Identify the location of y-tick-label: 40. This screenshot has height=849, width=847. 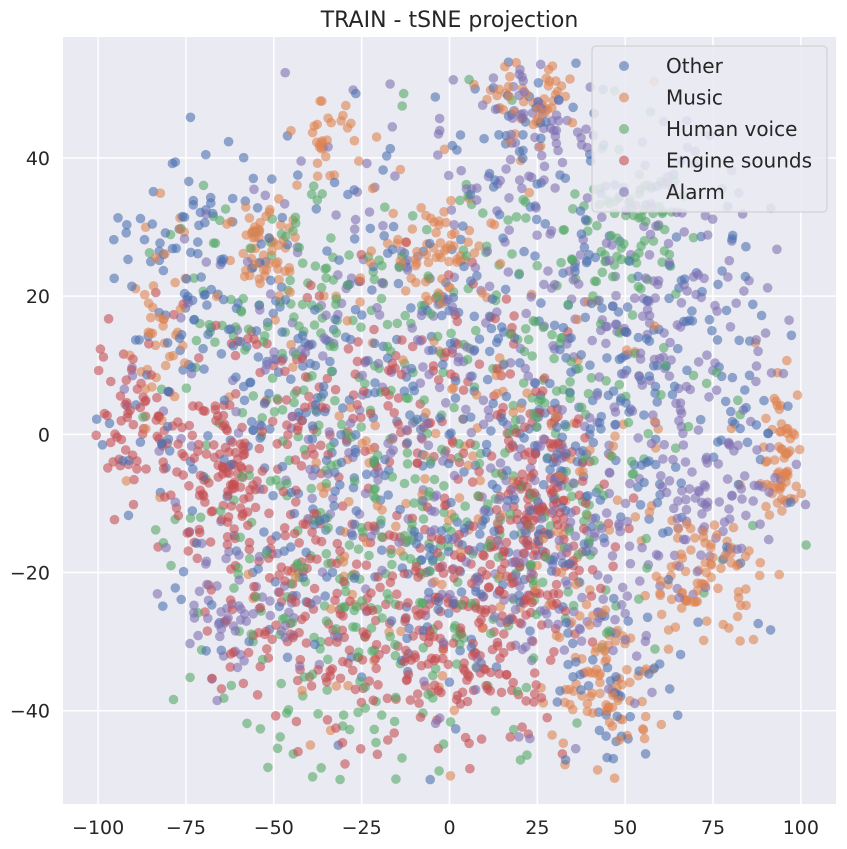
(38, 159).